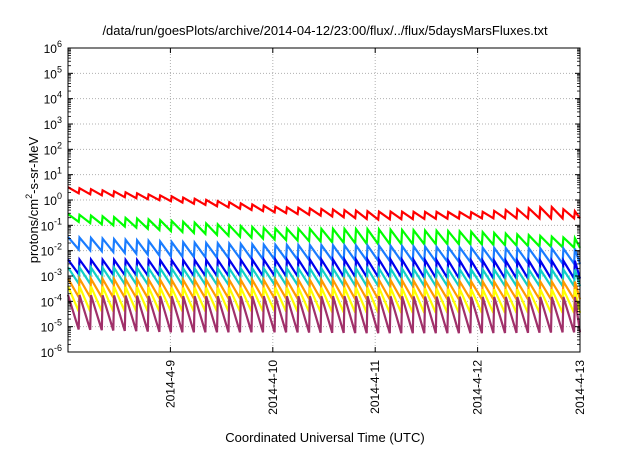 The image size is (640, 453). Describe the element at coordinates (33, 164) in the screenshot. I see `y-axis-label-suffix: -s-sr-MeV` at that location.